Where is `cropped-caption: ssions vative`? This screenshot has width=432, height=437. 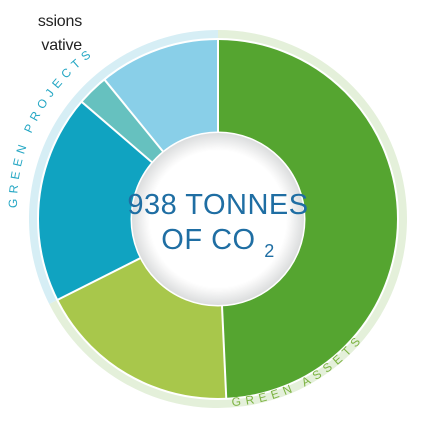 cropped-caption: ssions vative is located at coordinates (41, 34).